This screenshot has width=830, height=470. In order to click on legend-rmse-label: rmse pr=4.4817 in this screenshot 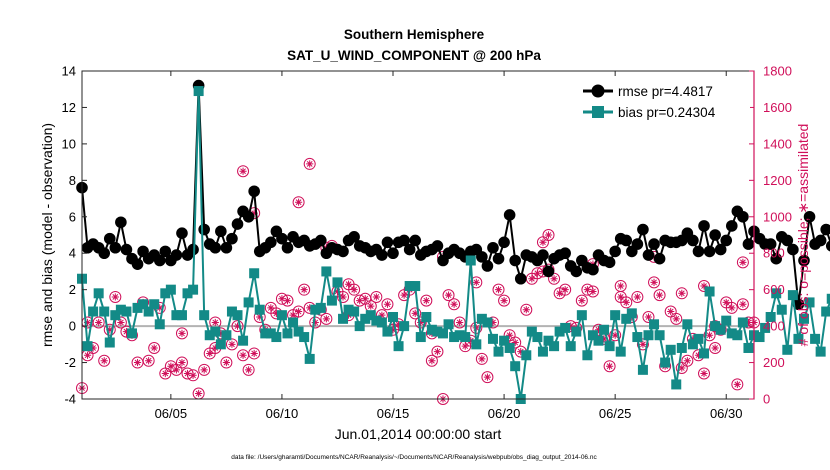, I will do `click(665, 91)`.